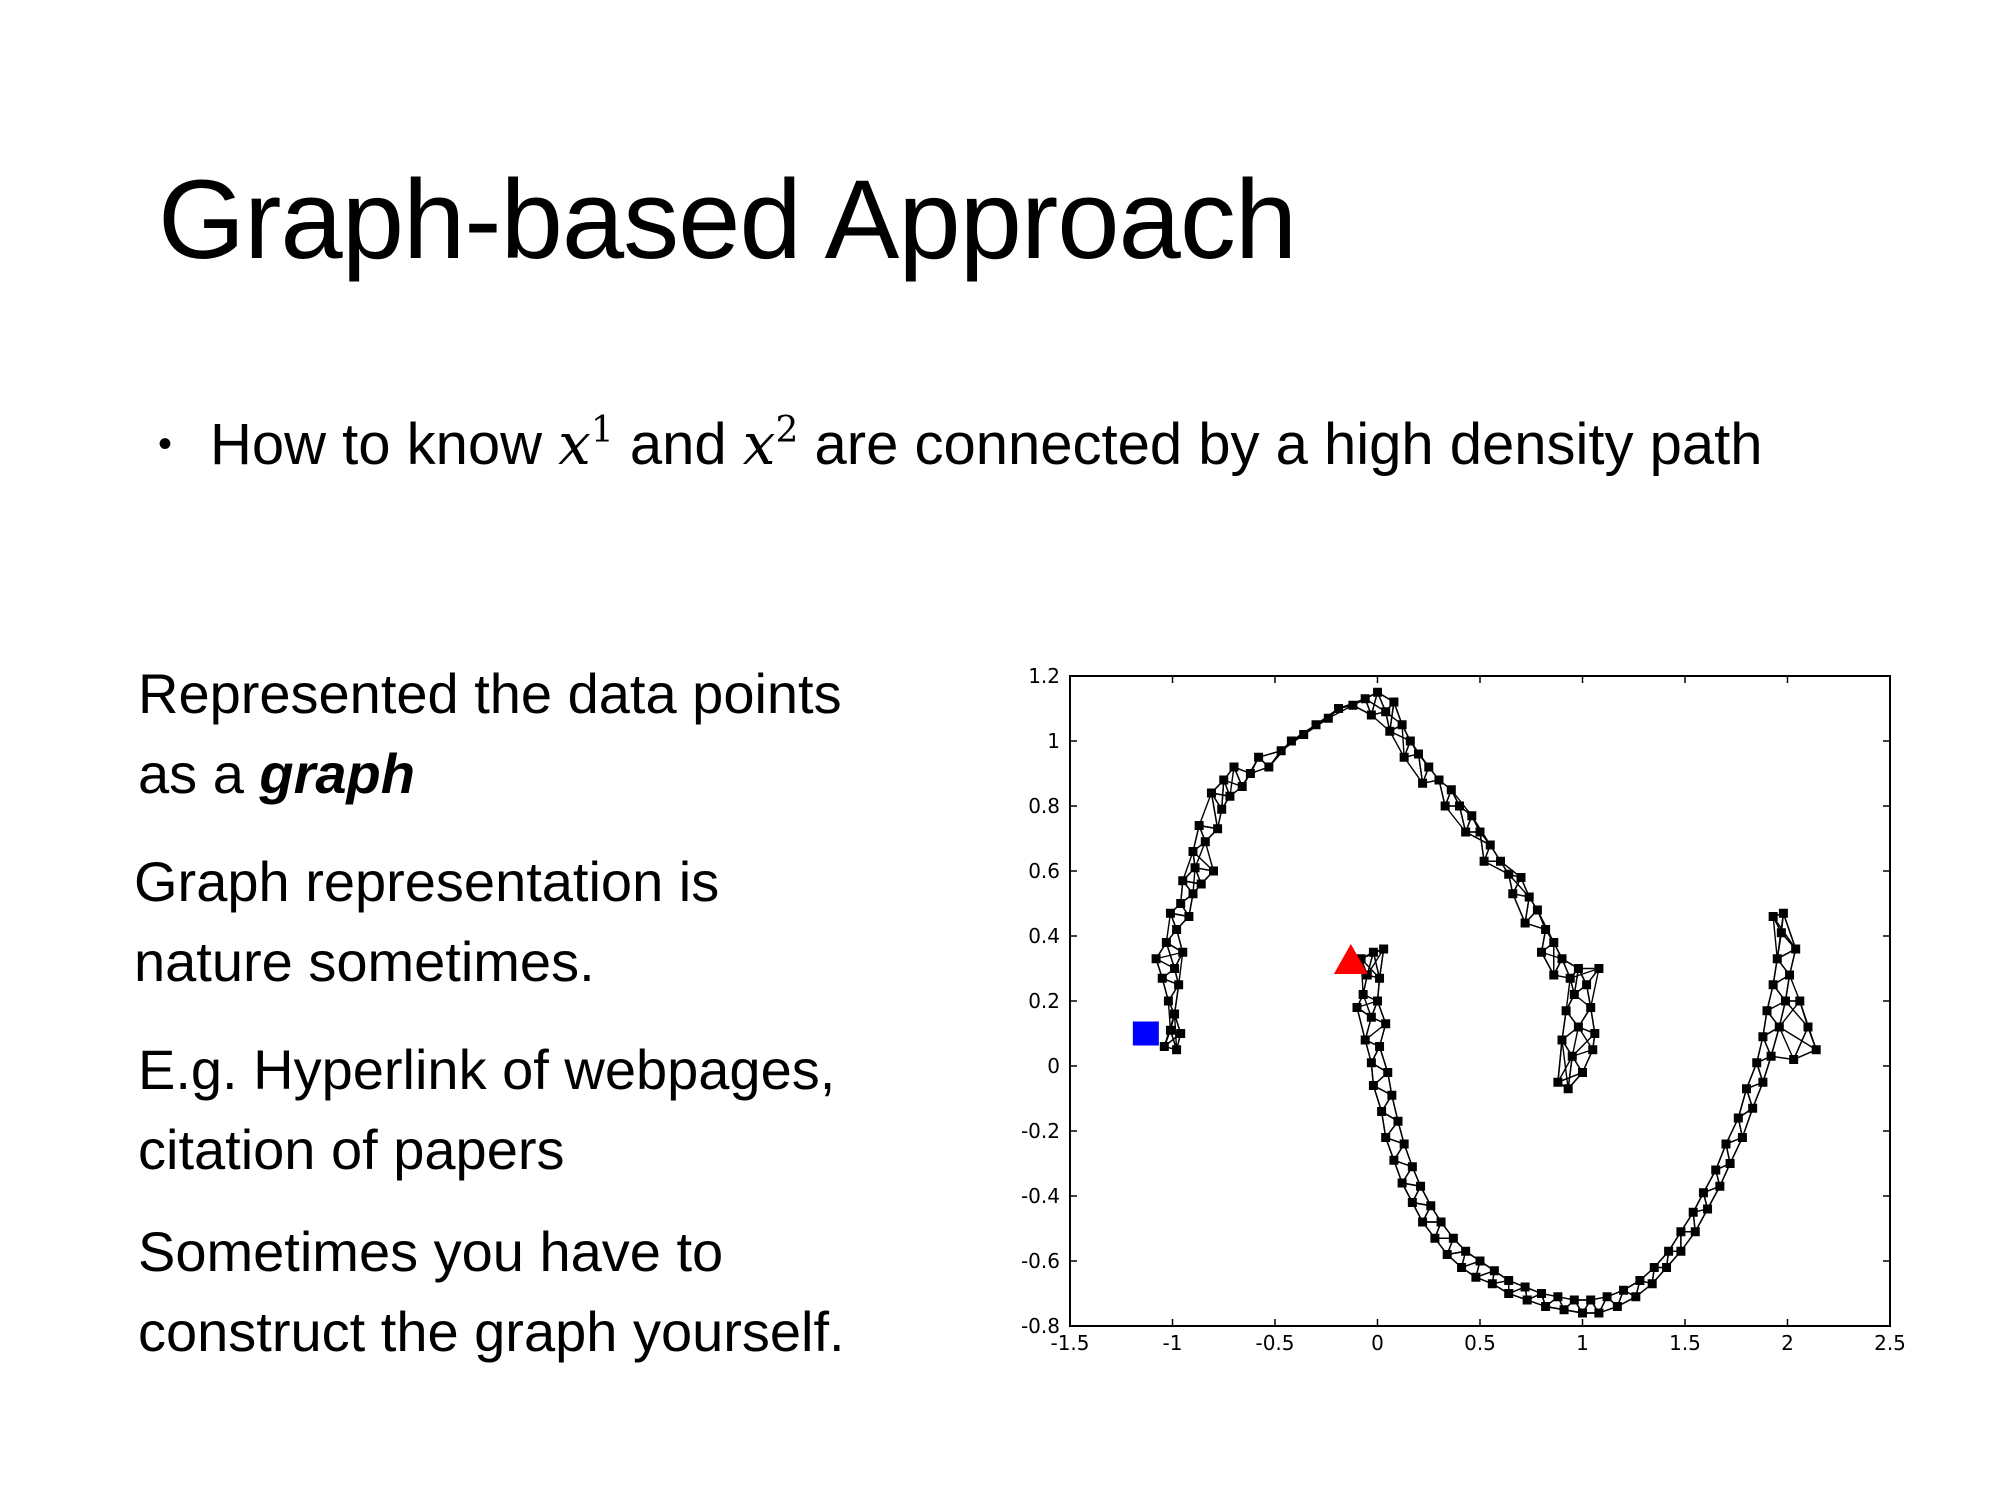 This screenshot has width=2000, height=1500. I want to click on x-tick-label: -1.5, so click(1069, 1343).